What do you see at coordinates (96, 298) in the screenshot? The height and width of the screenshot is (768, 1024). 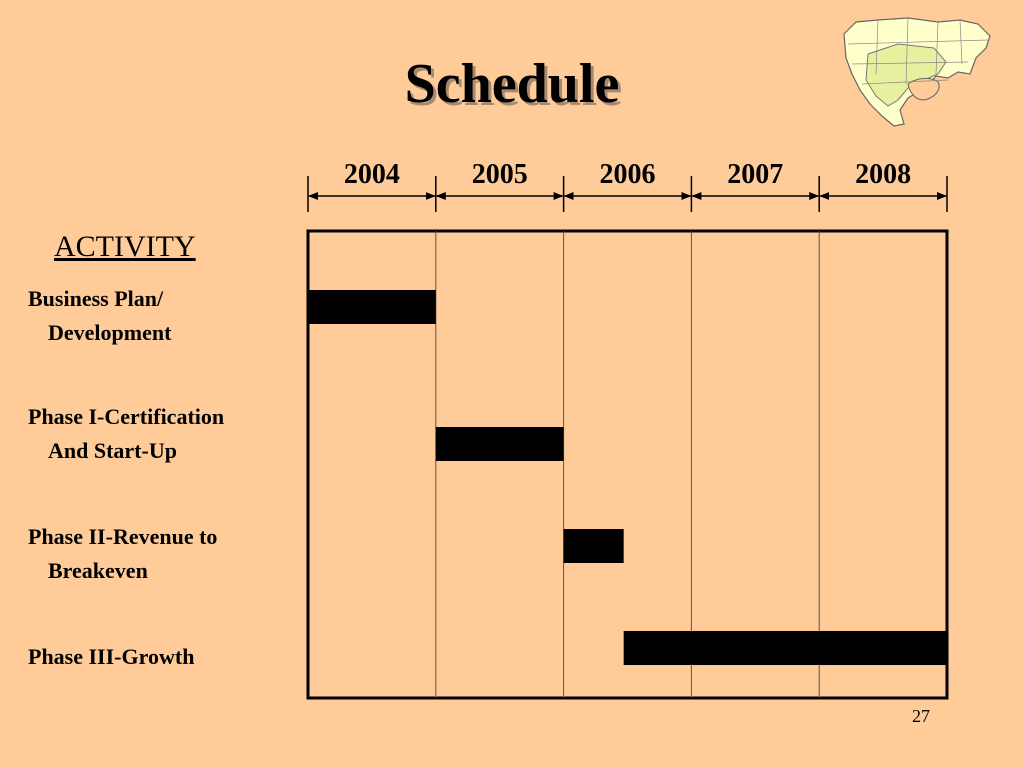 I see `activity-label-line1: Business Plan/` at bounding box center [96, 298].